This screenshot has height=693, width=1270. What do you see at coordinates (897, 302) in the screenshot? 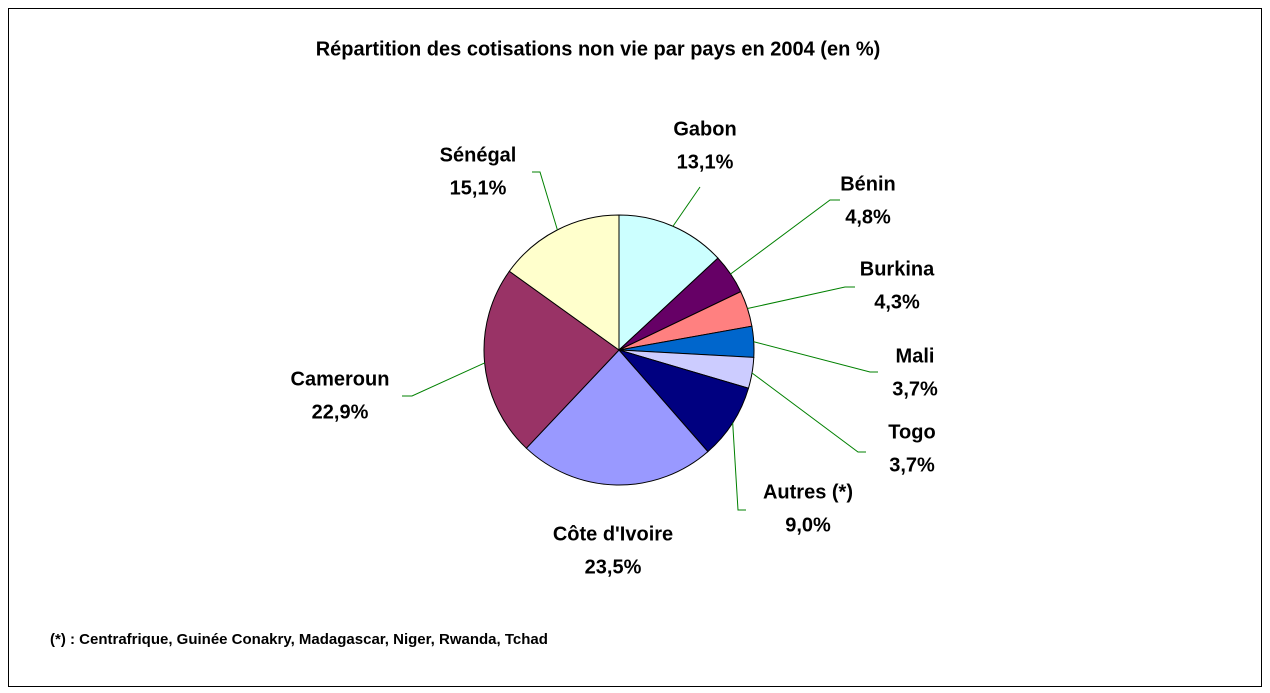
I see `slice-value-label: 4,3%` at bounding box center [897, 302].